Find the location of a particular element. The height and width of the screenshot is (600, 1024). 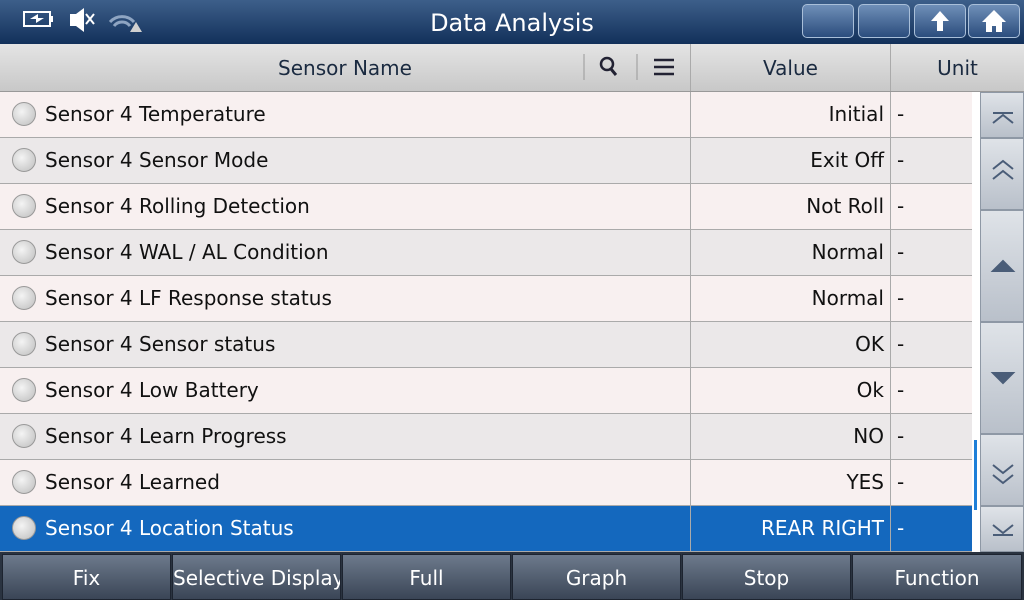

sensor-value: Ok is located at coordinates (790, 390).